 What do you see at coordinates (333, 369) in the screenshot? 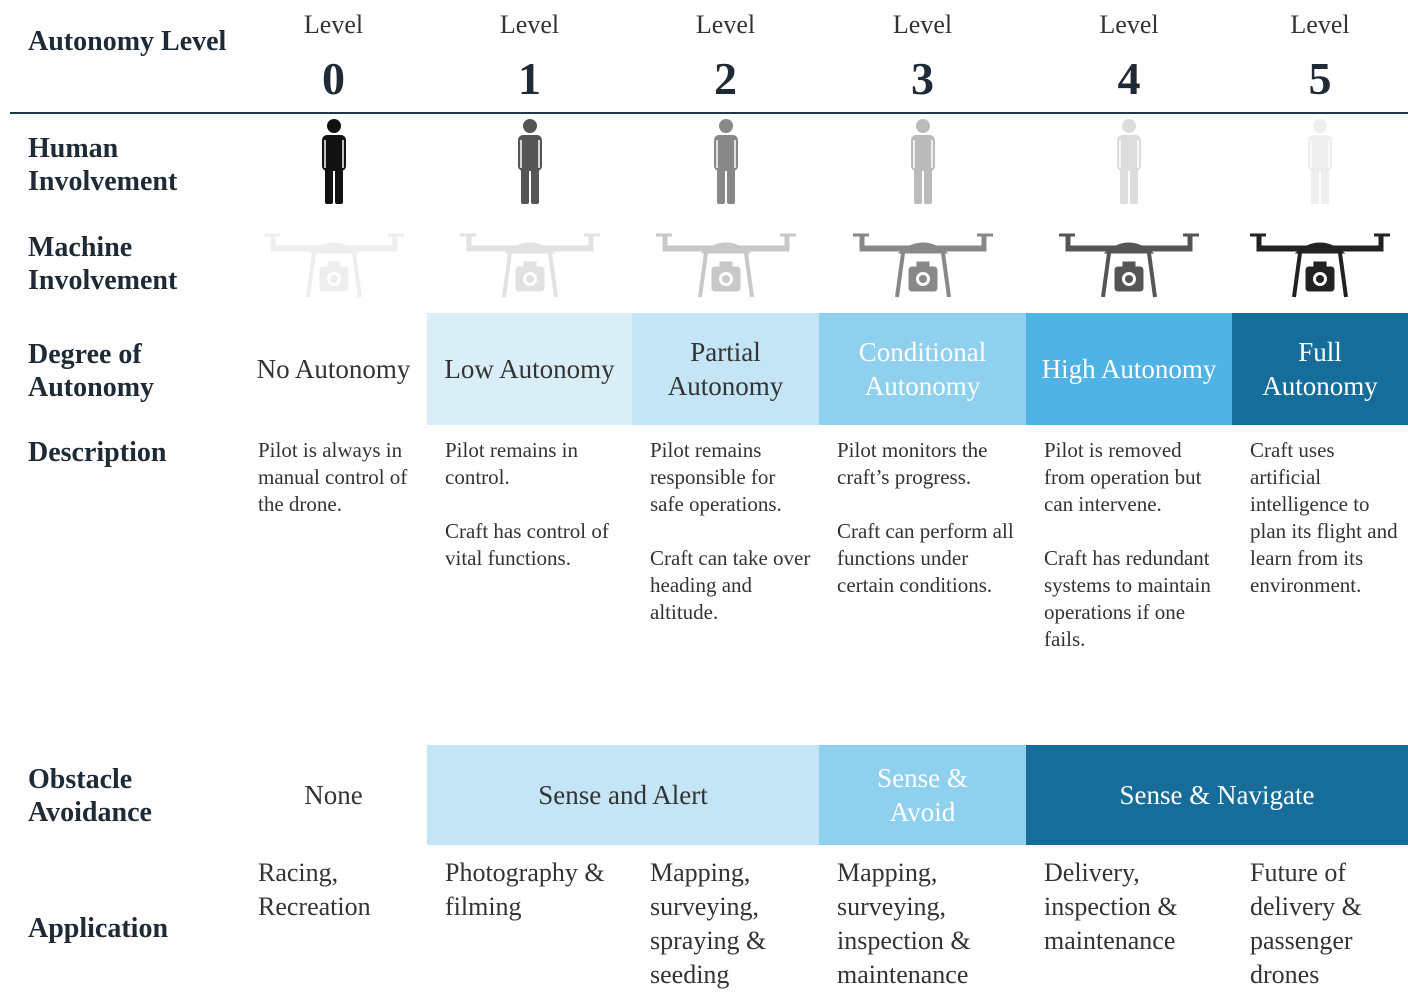
I see `degree-cell: No Autonomy` at bounding box center [333, 369].